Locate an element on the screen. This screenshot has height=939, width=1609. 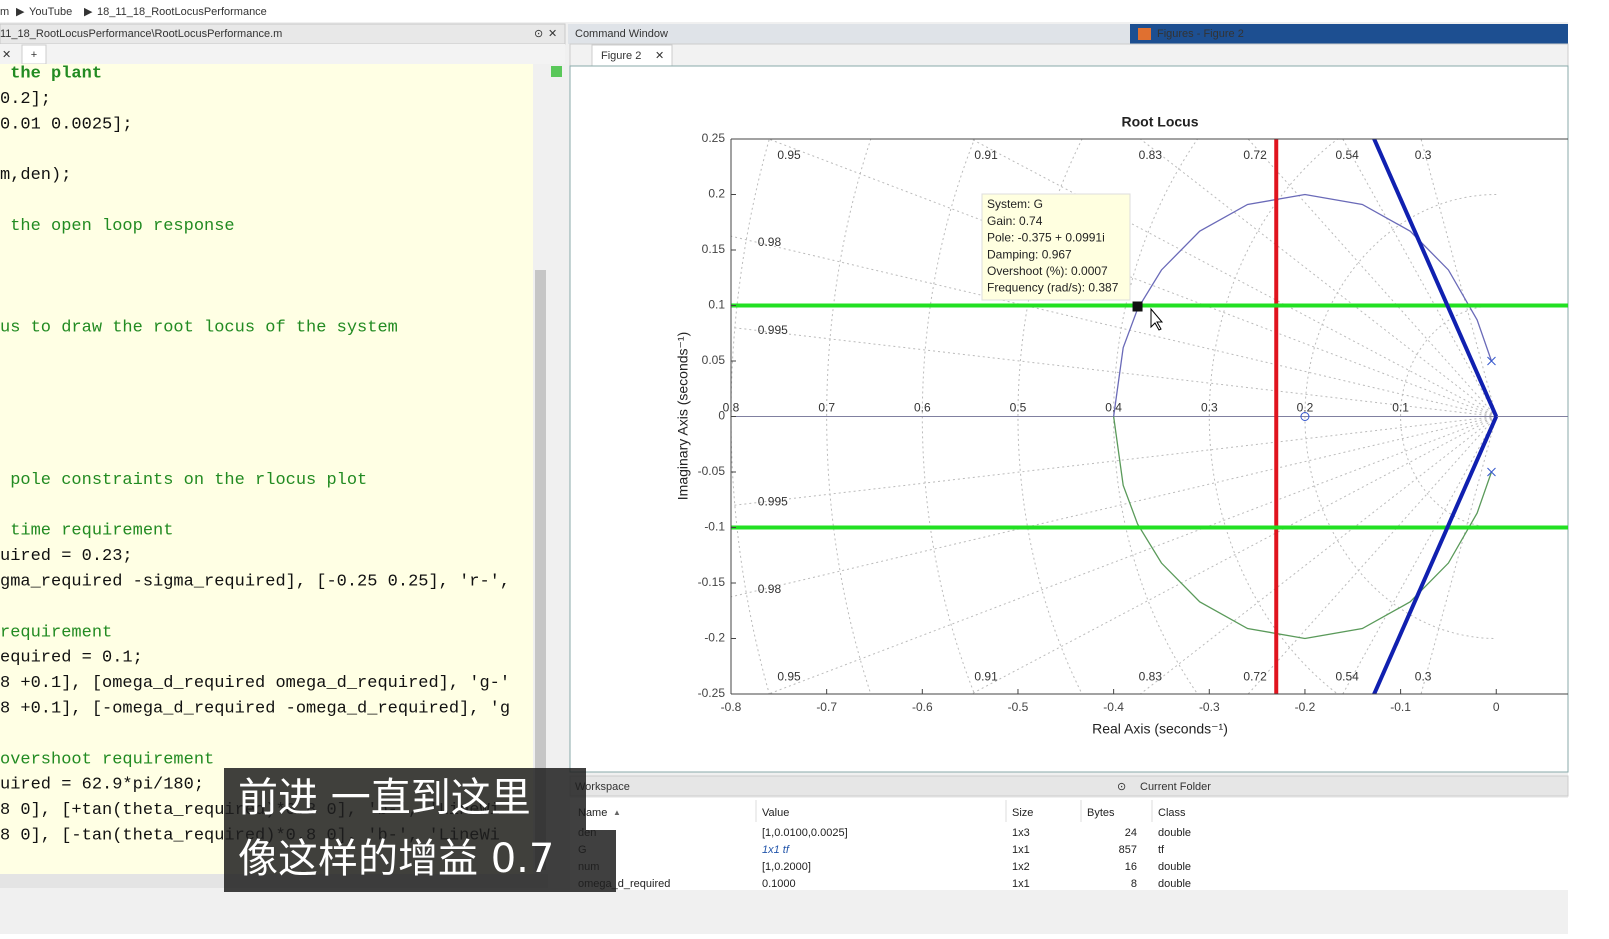
editor-menu: ⊙ is located at coordinates (538, 34).